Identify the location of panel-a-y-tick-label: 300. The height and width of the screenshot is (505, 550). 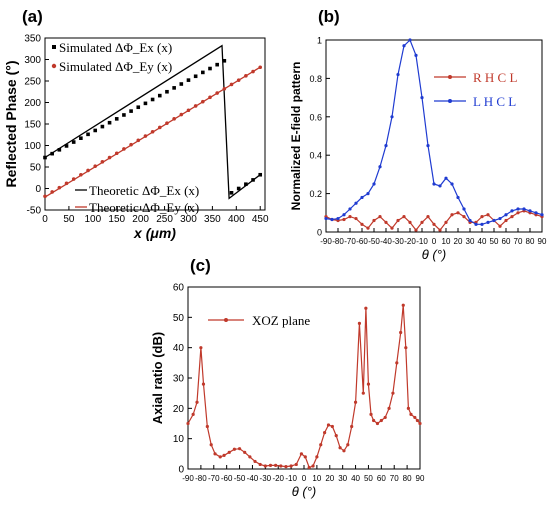
(32, 60).